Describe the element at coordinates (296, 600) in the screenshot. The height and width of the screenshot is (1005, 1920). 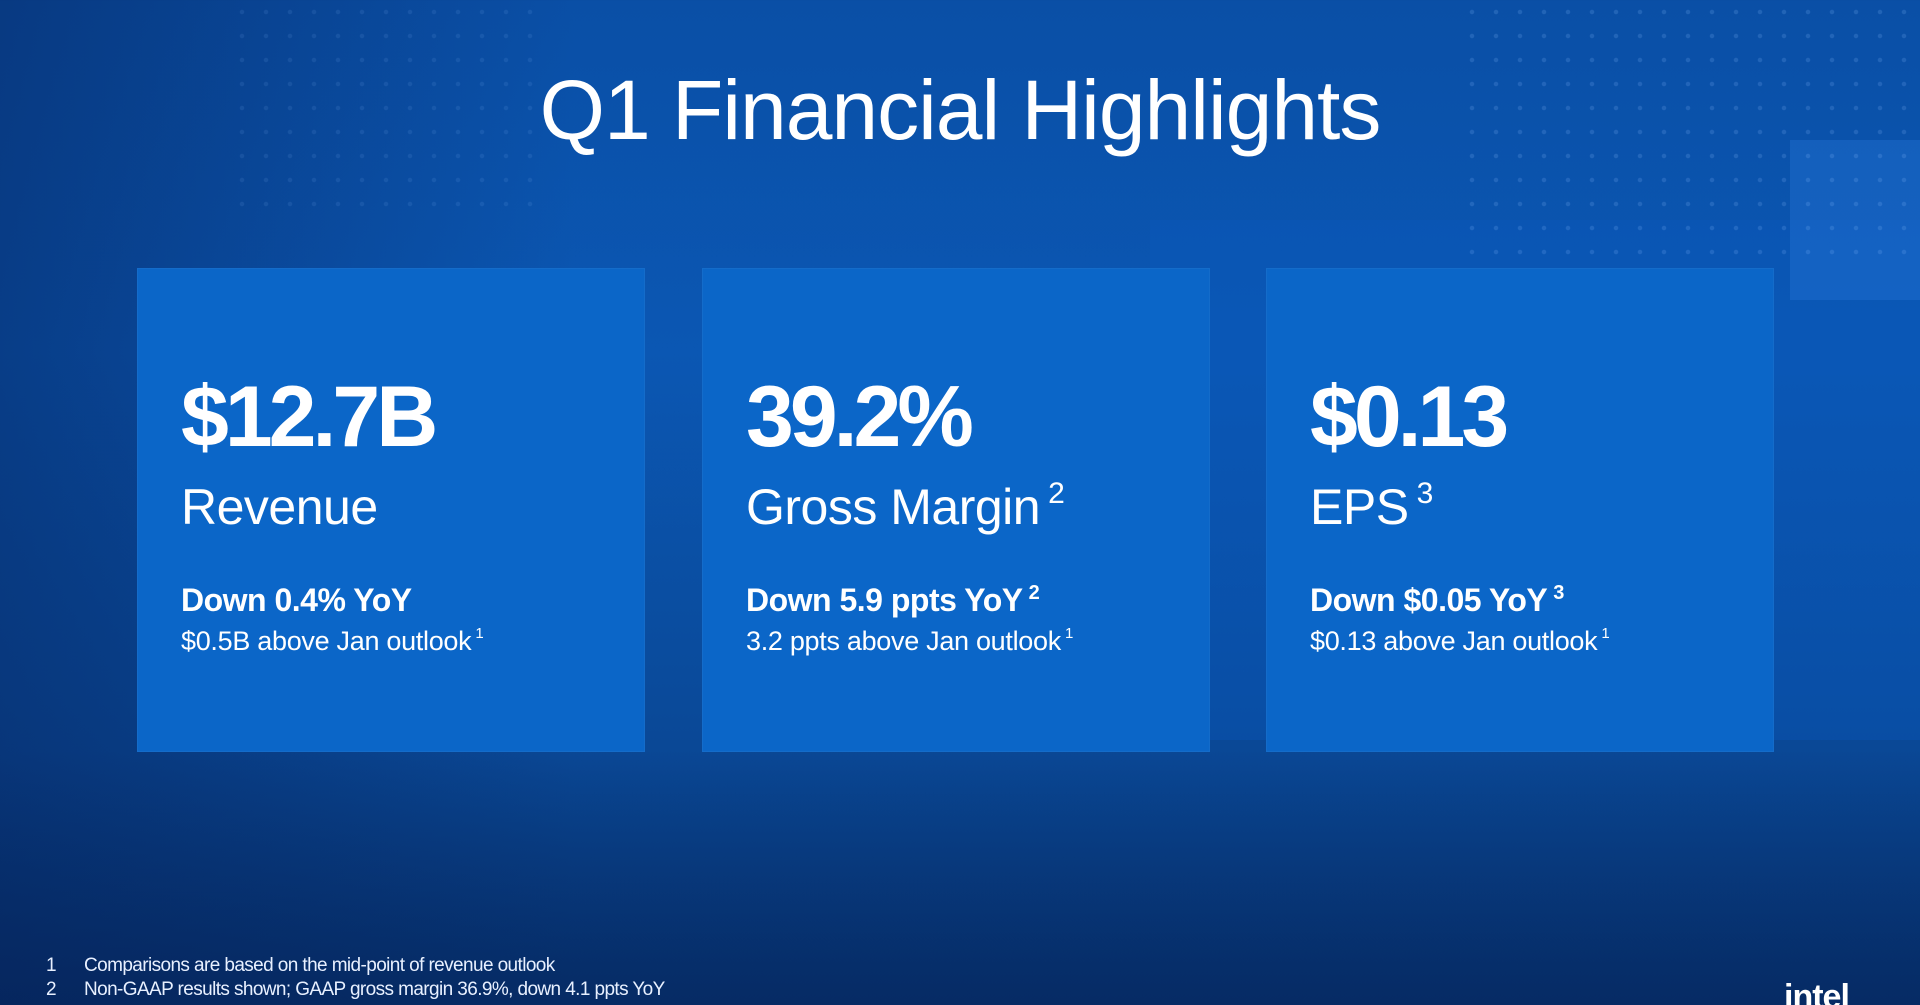
I see `revenue-change: Down 0.4% YoY` at that location.